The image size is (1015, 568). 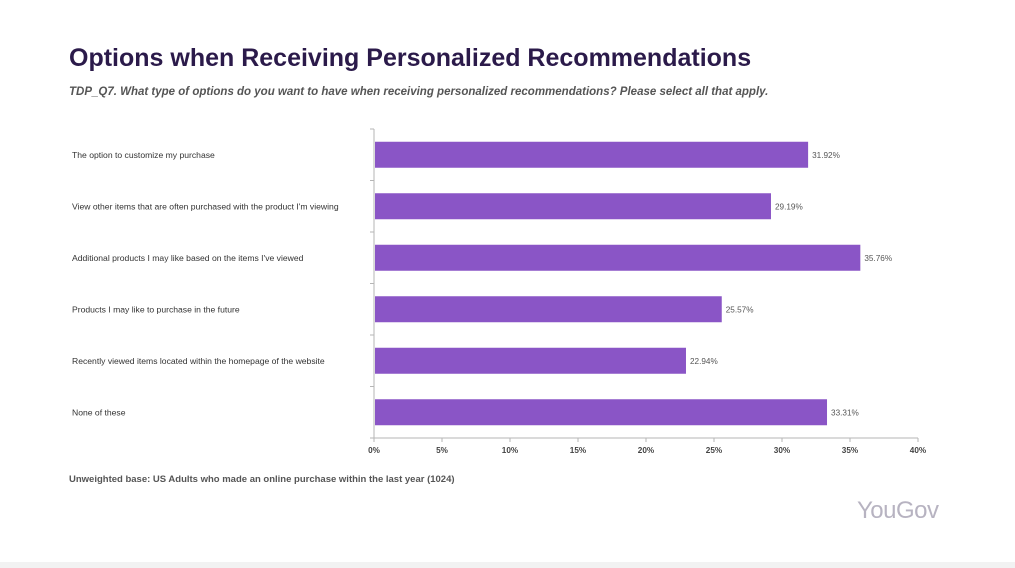 What do you see at coordinates (782, 450) in the screenshot?
I see `x-tick-label: 30%` at bounding box center [782, 450].